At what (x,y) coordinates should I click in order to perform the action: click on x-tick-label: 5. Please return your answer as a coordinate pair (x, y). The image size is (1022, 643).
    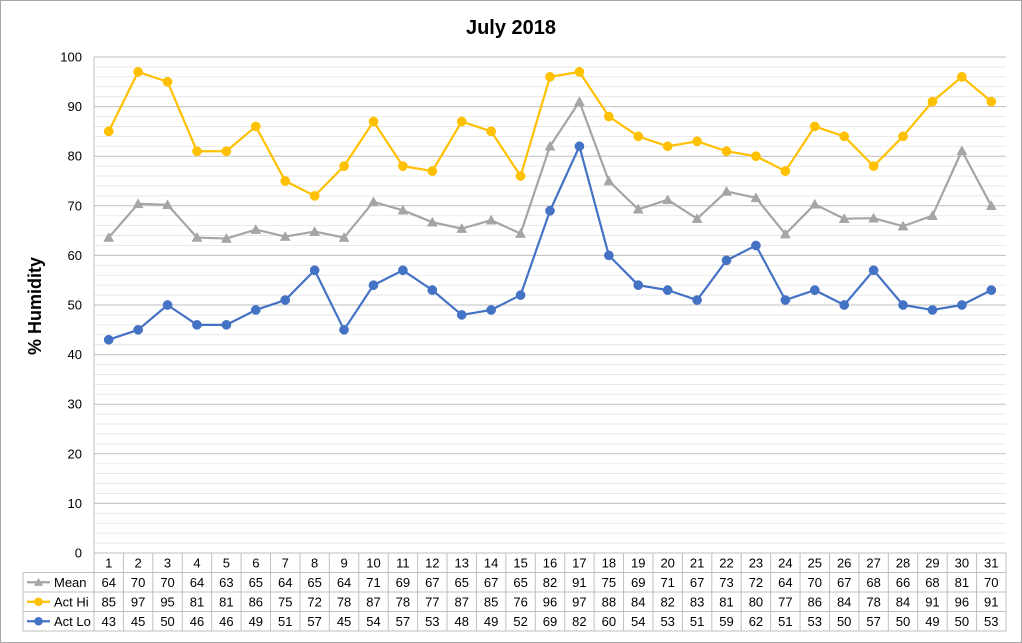
    Looking at the image, I should click on (226, 562).